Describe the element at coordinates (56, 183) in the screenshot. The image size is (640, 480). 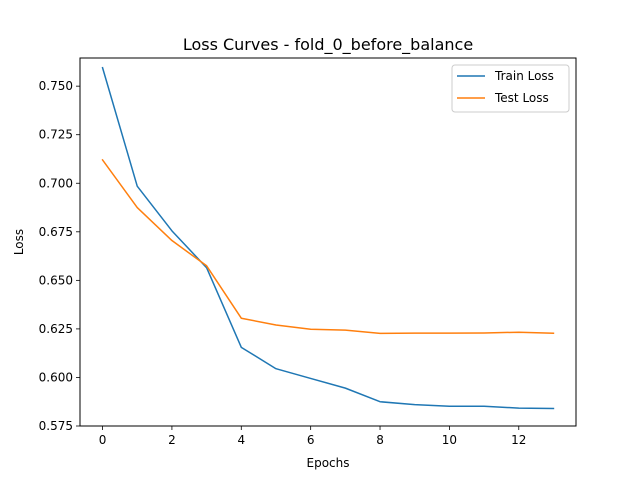
I see `y-tick-label: 0.700` at that location.